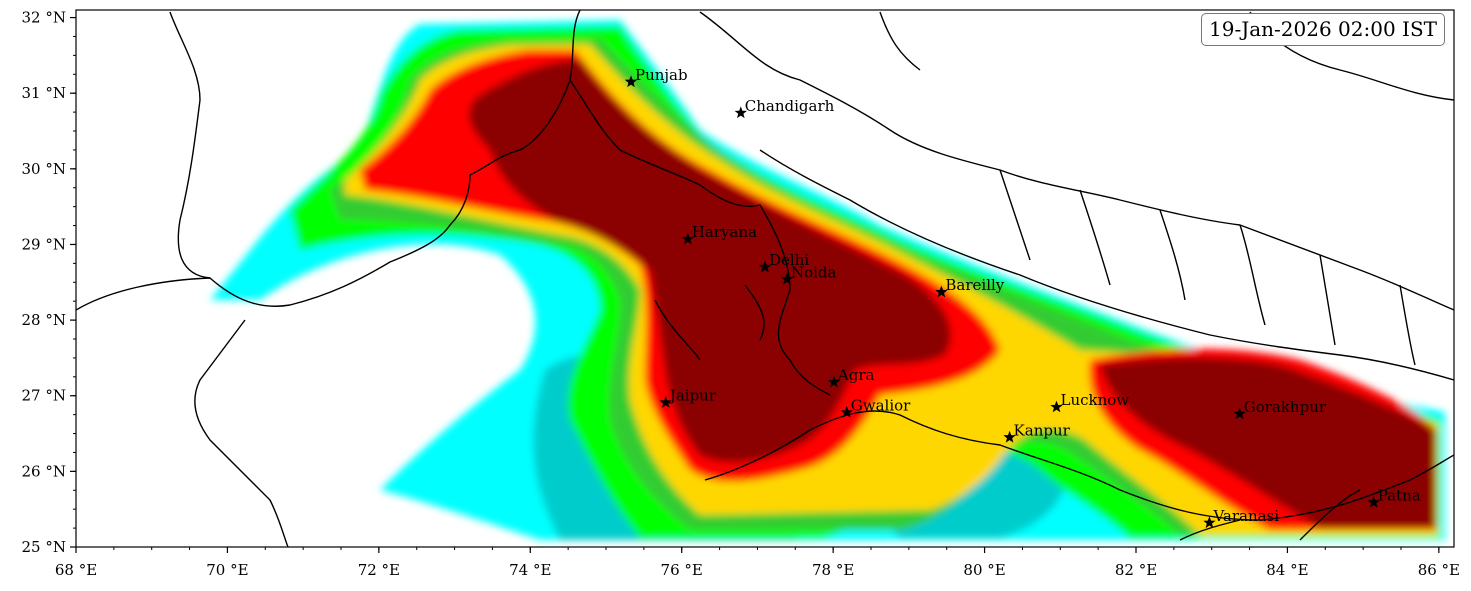 This screenshot has width=1471, height=591. Describe the element at coordinates (1287, 570) in the screenshot. I see `x-tick-label: 84 °E` at that location.